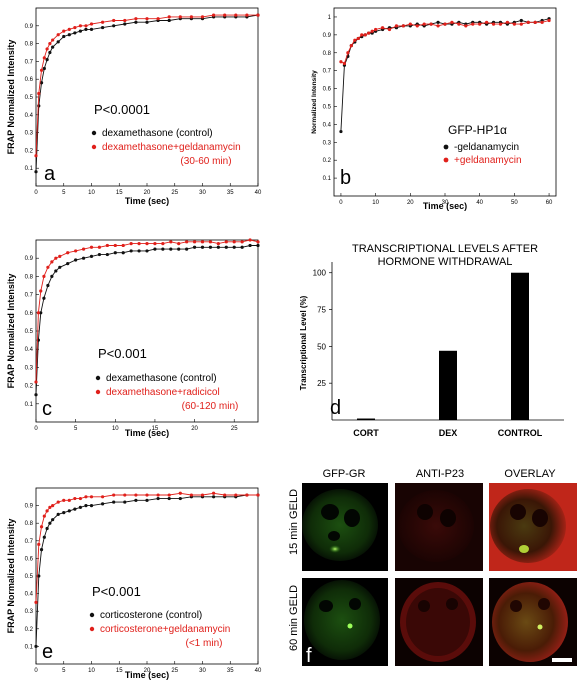 Image resolution: width=586 pixels, height=691 pixels. Describe the element at coordinates (327, 179) in the screenshot. I see `y-tick-label: 0.1` at that location.